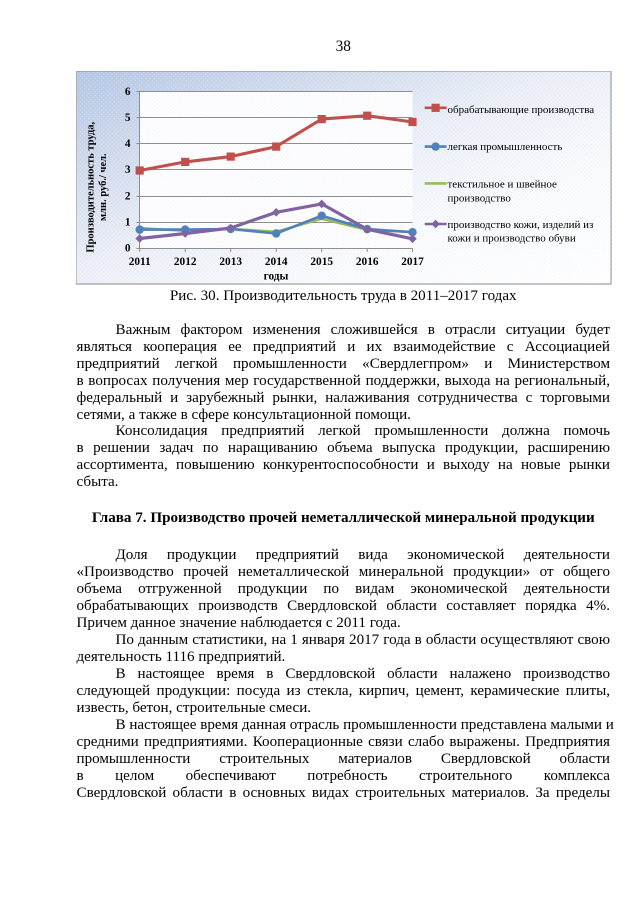 The image size is (640, 905). What do you see at coordinates (479, 198) in the screenshot?
I see `svg-text: производство` at bounding box center [479, 198].